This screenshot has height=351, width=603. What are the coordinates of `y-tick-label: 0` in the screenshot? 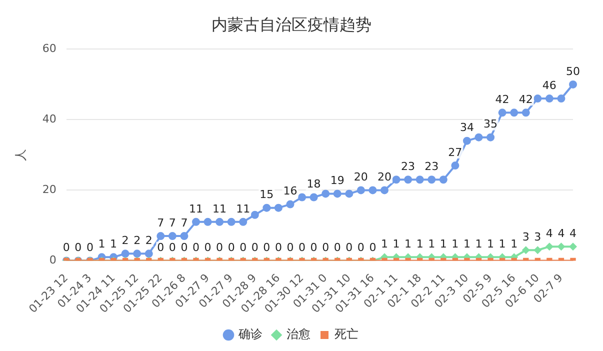 It's located at (52, 260).